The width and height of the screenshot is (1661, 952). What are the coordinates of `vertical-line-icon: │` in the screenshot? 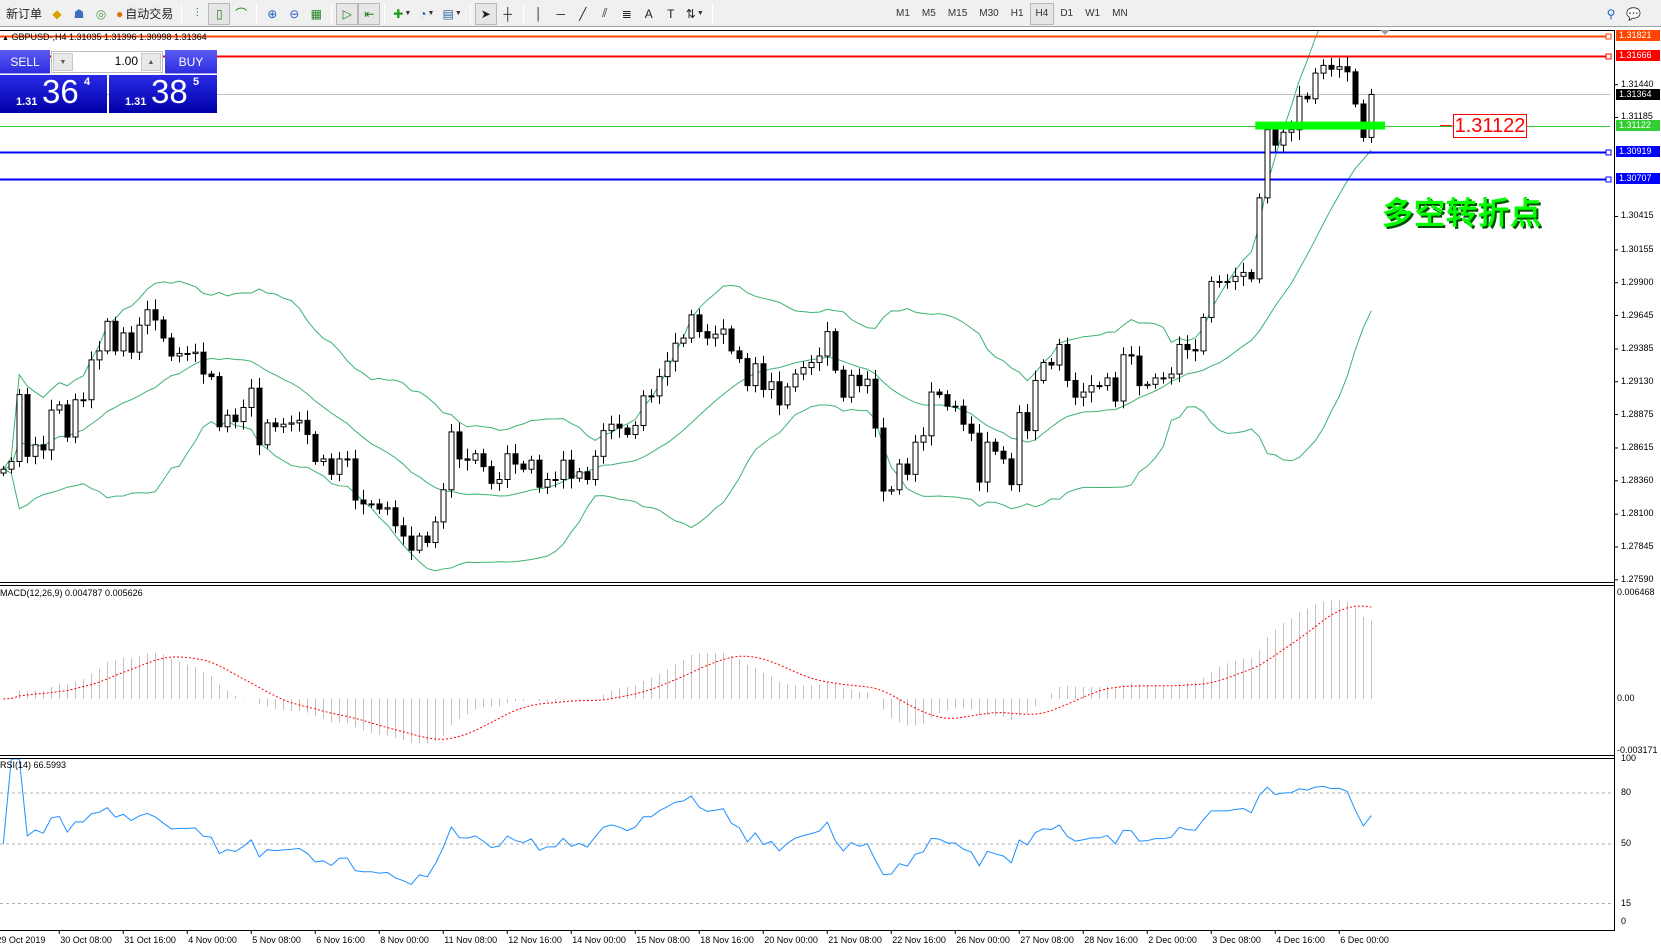 It's located at (539, 13).